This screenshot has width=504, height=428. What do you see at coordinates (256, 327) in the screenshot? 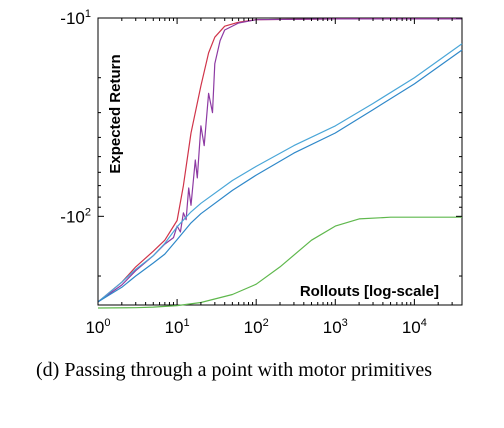
I see `x-tick-label-2: 10²` at bounding box center [256, 327].